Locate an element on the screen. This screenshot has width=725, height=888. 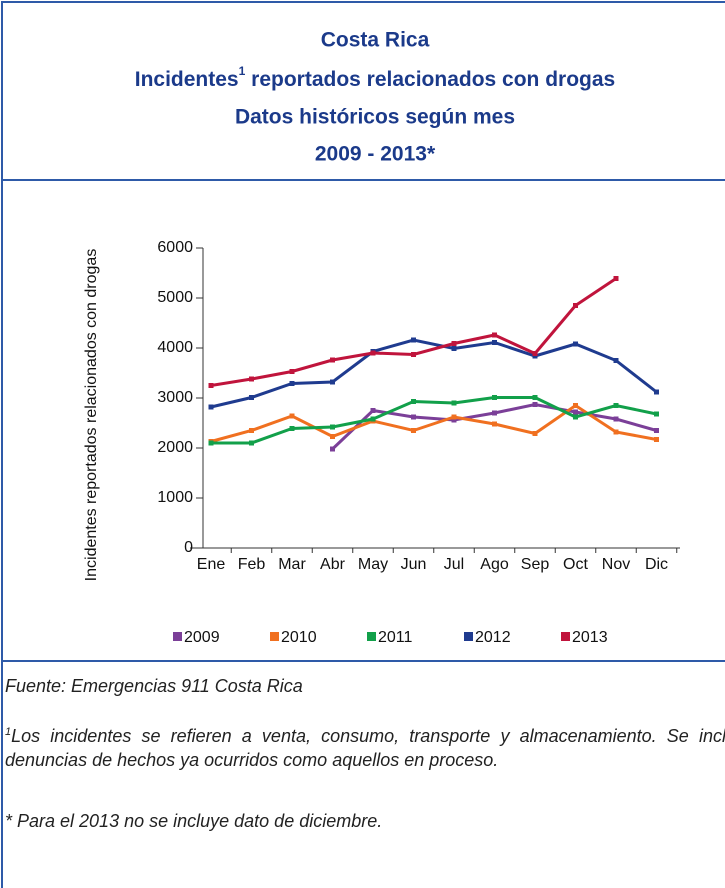
x-tick-label: Feb is located at coordinates (252, 564).